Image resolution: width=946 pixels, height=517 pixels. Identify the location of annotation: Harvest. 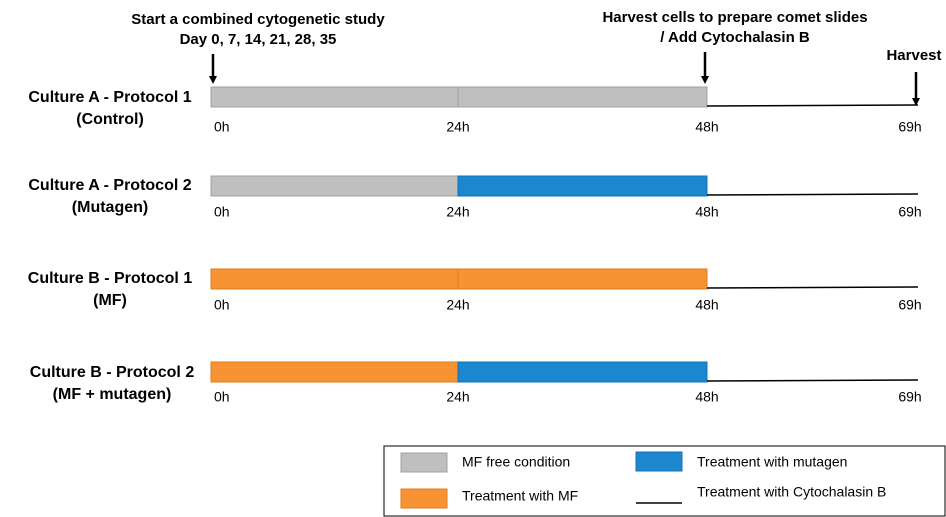
(913, 55).